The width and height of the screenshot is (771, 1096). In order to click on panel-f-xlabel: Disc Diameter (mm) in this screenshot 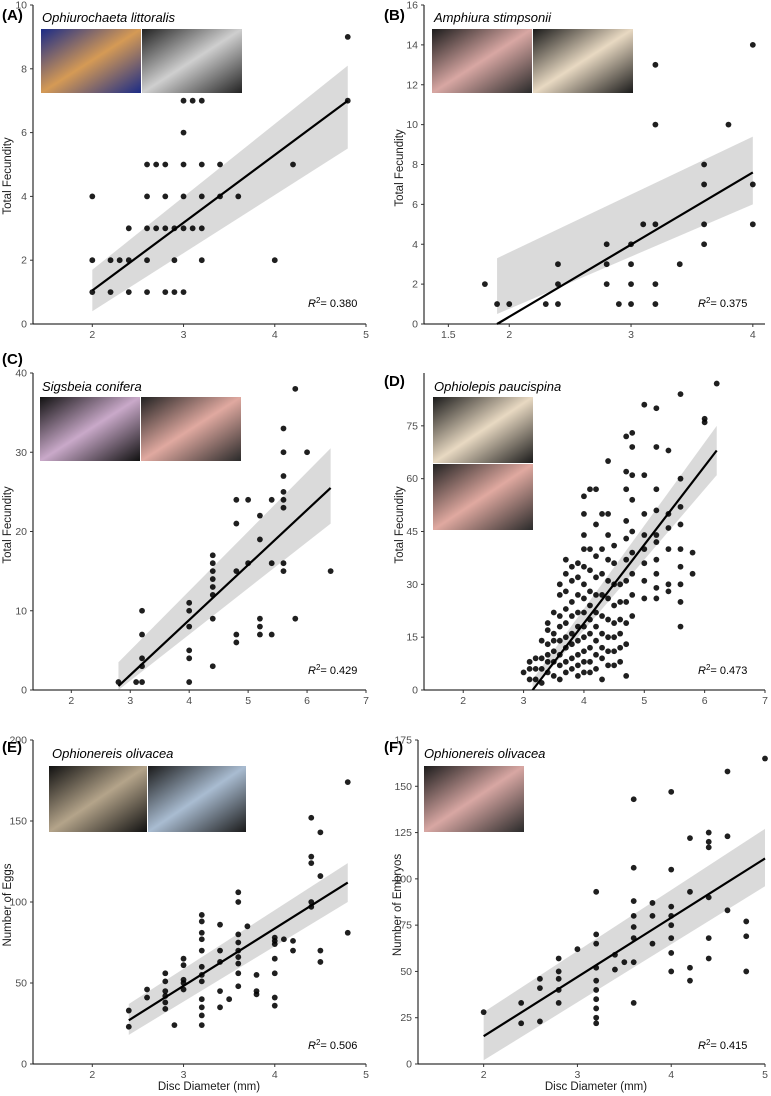, I will do `click(596, 1087)`.